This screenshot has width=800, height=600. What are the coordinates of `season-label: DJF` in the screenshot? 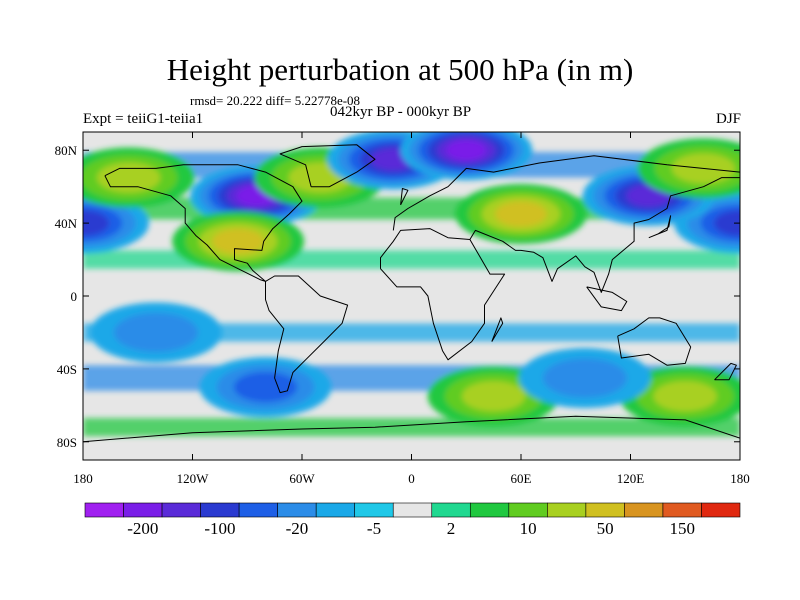 It's located at (728, 119).